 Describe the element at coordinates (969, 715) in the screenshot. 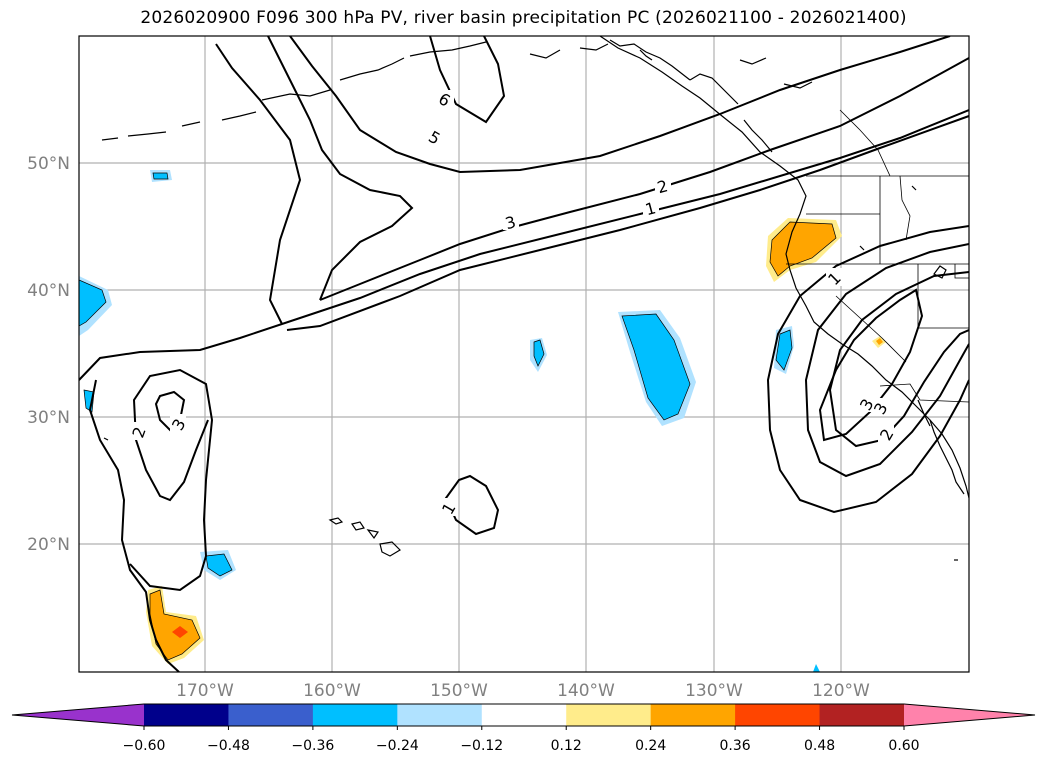

I see `colorbar-extend-high` at that location.